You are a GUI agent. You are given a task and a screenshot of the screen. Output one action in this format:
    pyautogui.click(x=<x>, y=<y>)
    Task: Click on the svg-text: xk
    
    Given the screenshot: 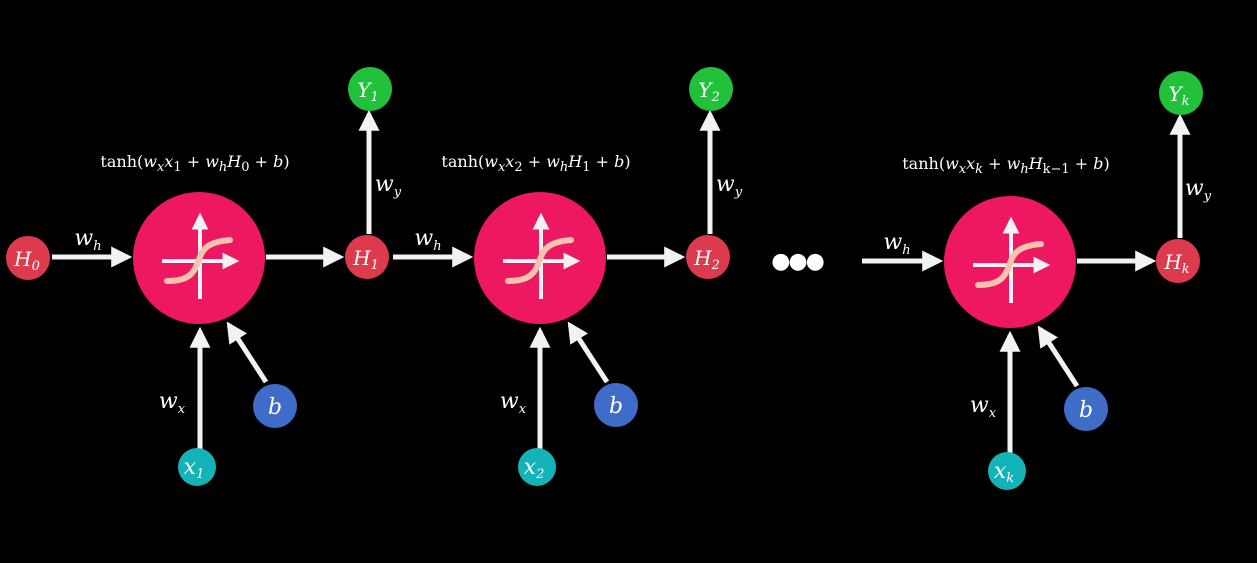 What is the action you would take?
    pyautogui.click(x=1004, y=472)
    